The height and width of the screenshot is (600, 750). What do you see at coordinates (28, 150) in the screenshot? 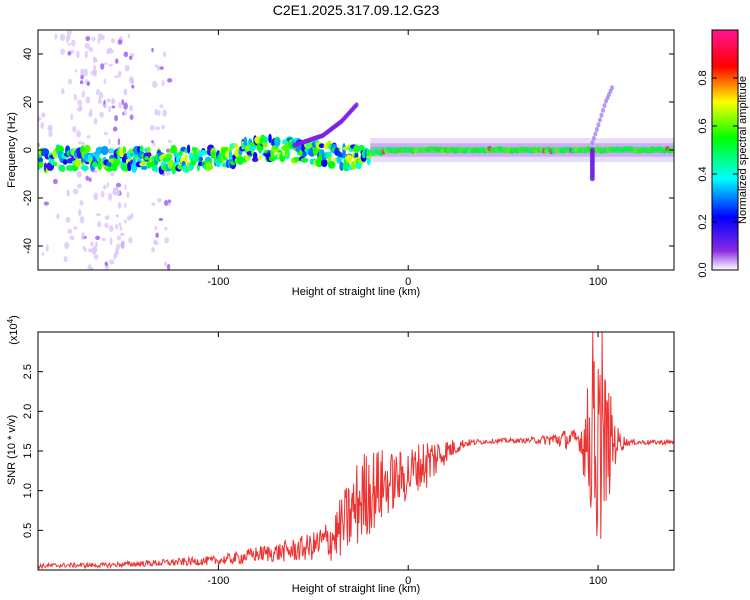
I see `y-tick-label: 0` at bounding box center [28, 150].